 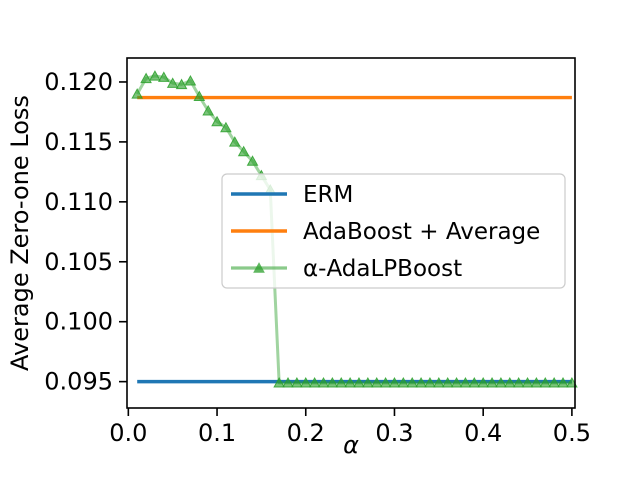 What do you see at coordinates (20, 233) in the screenshot?
I see `y-axis-label: Average Zero-one Loss` at bounding box center [20, 233].